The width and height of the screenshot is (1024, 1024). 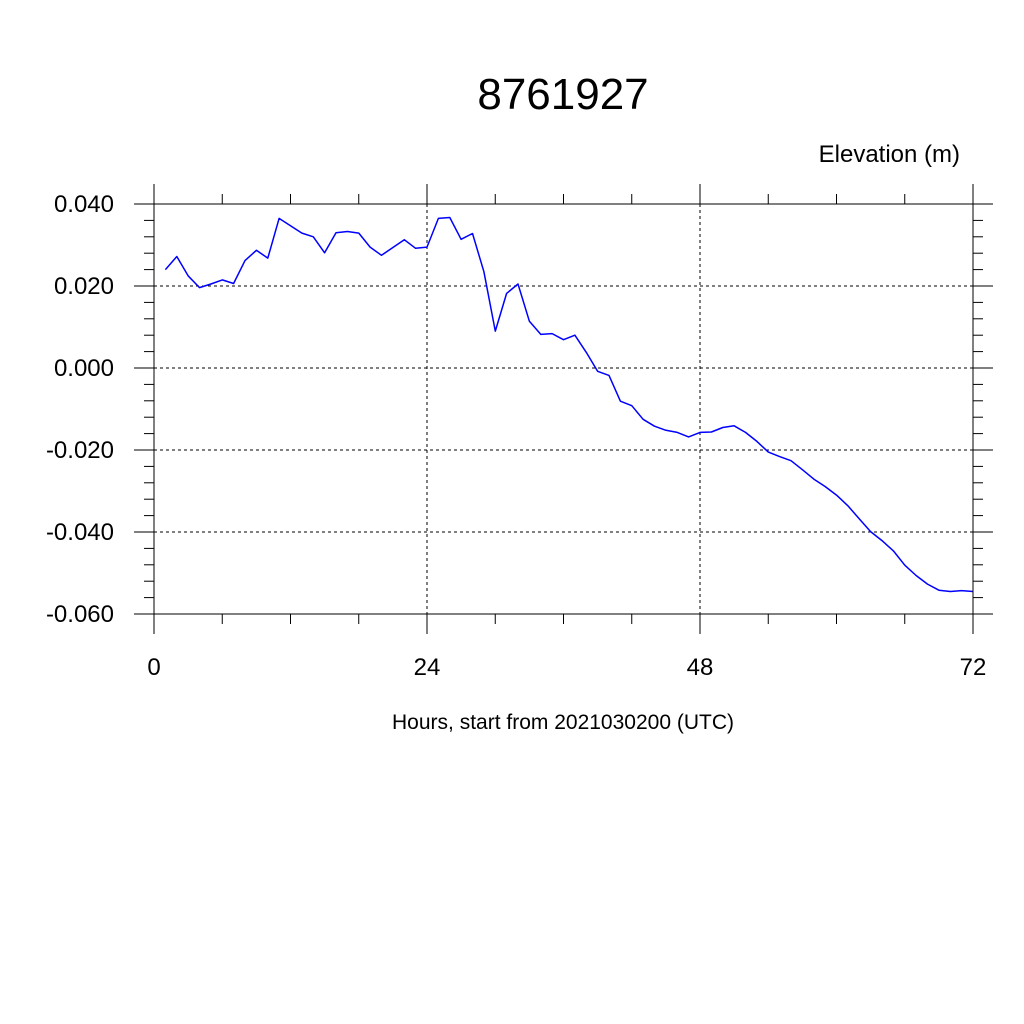 What do you see at coordinates (427, 667) in the screenshot?
I see `x-tick-label: 24` at bounding box center [427, 667].